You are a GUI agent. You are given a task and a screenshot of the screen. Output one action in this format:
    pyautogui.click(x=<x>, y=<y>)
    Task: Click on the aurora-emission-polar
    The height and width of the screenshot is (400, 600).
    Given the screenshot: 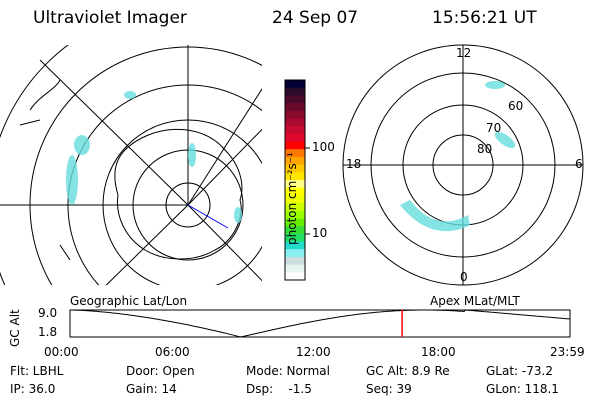 What is the action you would take?
    pyautogui.click(x=458, y=156)
    